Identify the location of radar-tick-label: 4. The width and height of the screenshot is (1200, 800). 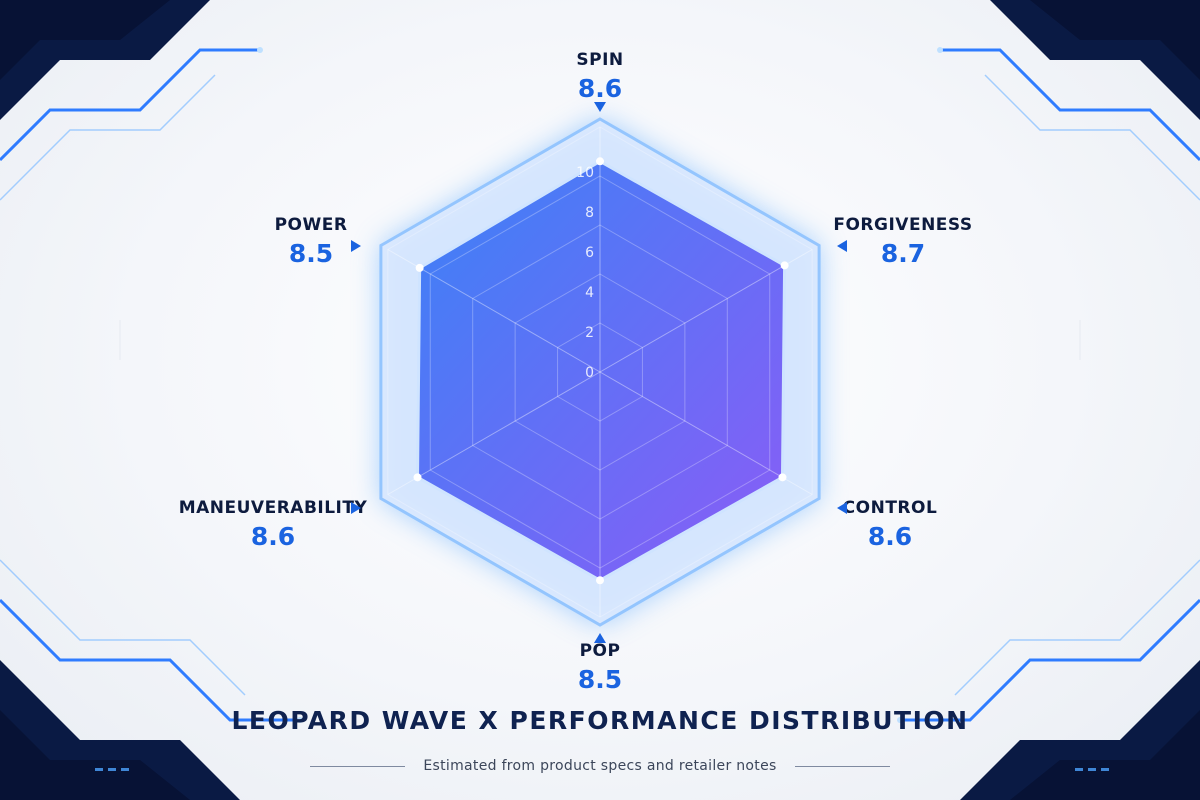
(589, 293).